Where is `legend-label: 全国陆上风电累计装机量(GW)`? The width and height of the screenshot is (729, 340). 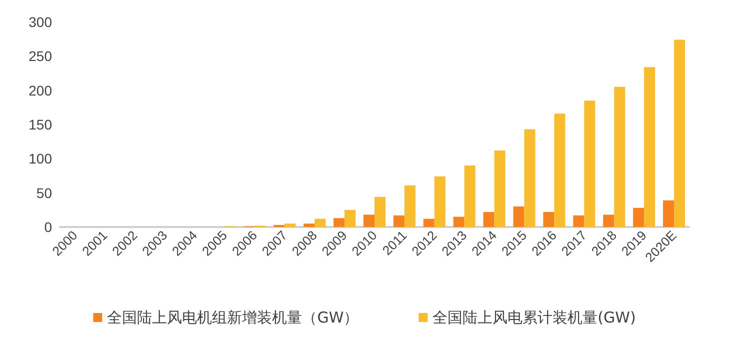
legend-label: 全国陆上风电累计装机量(GW) is located at coordinates (534, 317).